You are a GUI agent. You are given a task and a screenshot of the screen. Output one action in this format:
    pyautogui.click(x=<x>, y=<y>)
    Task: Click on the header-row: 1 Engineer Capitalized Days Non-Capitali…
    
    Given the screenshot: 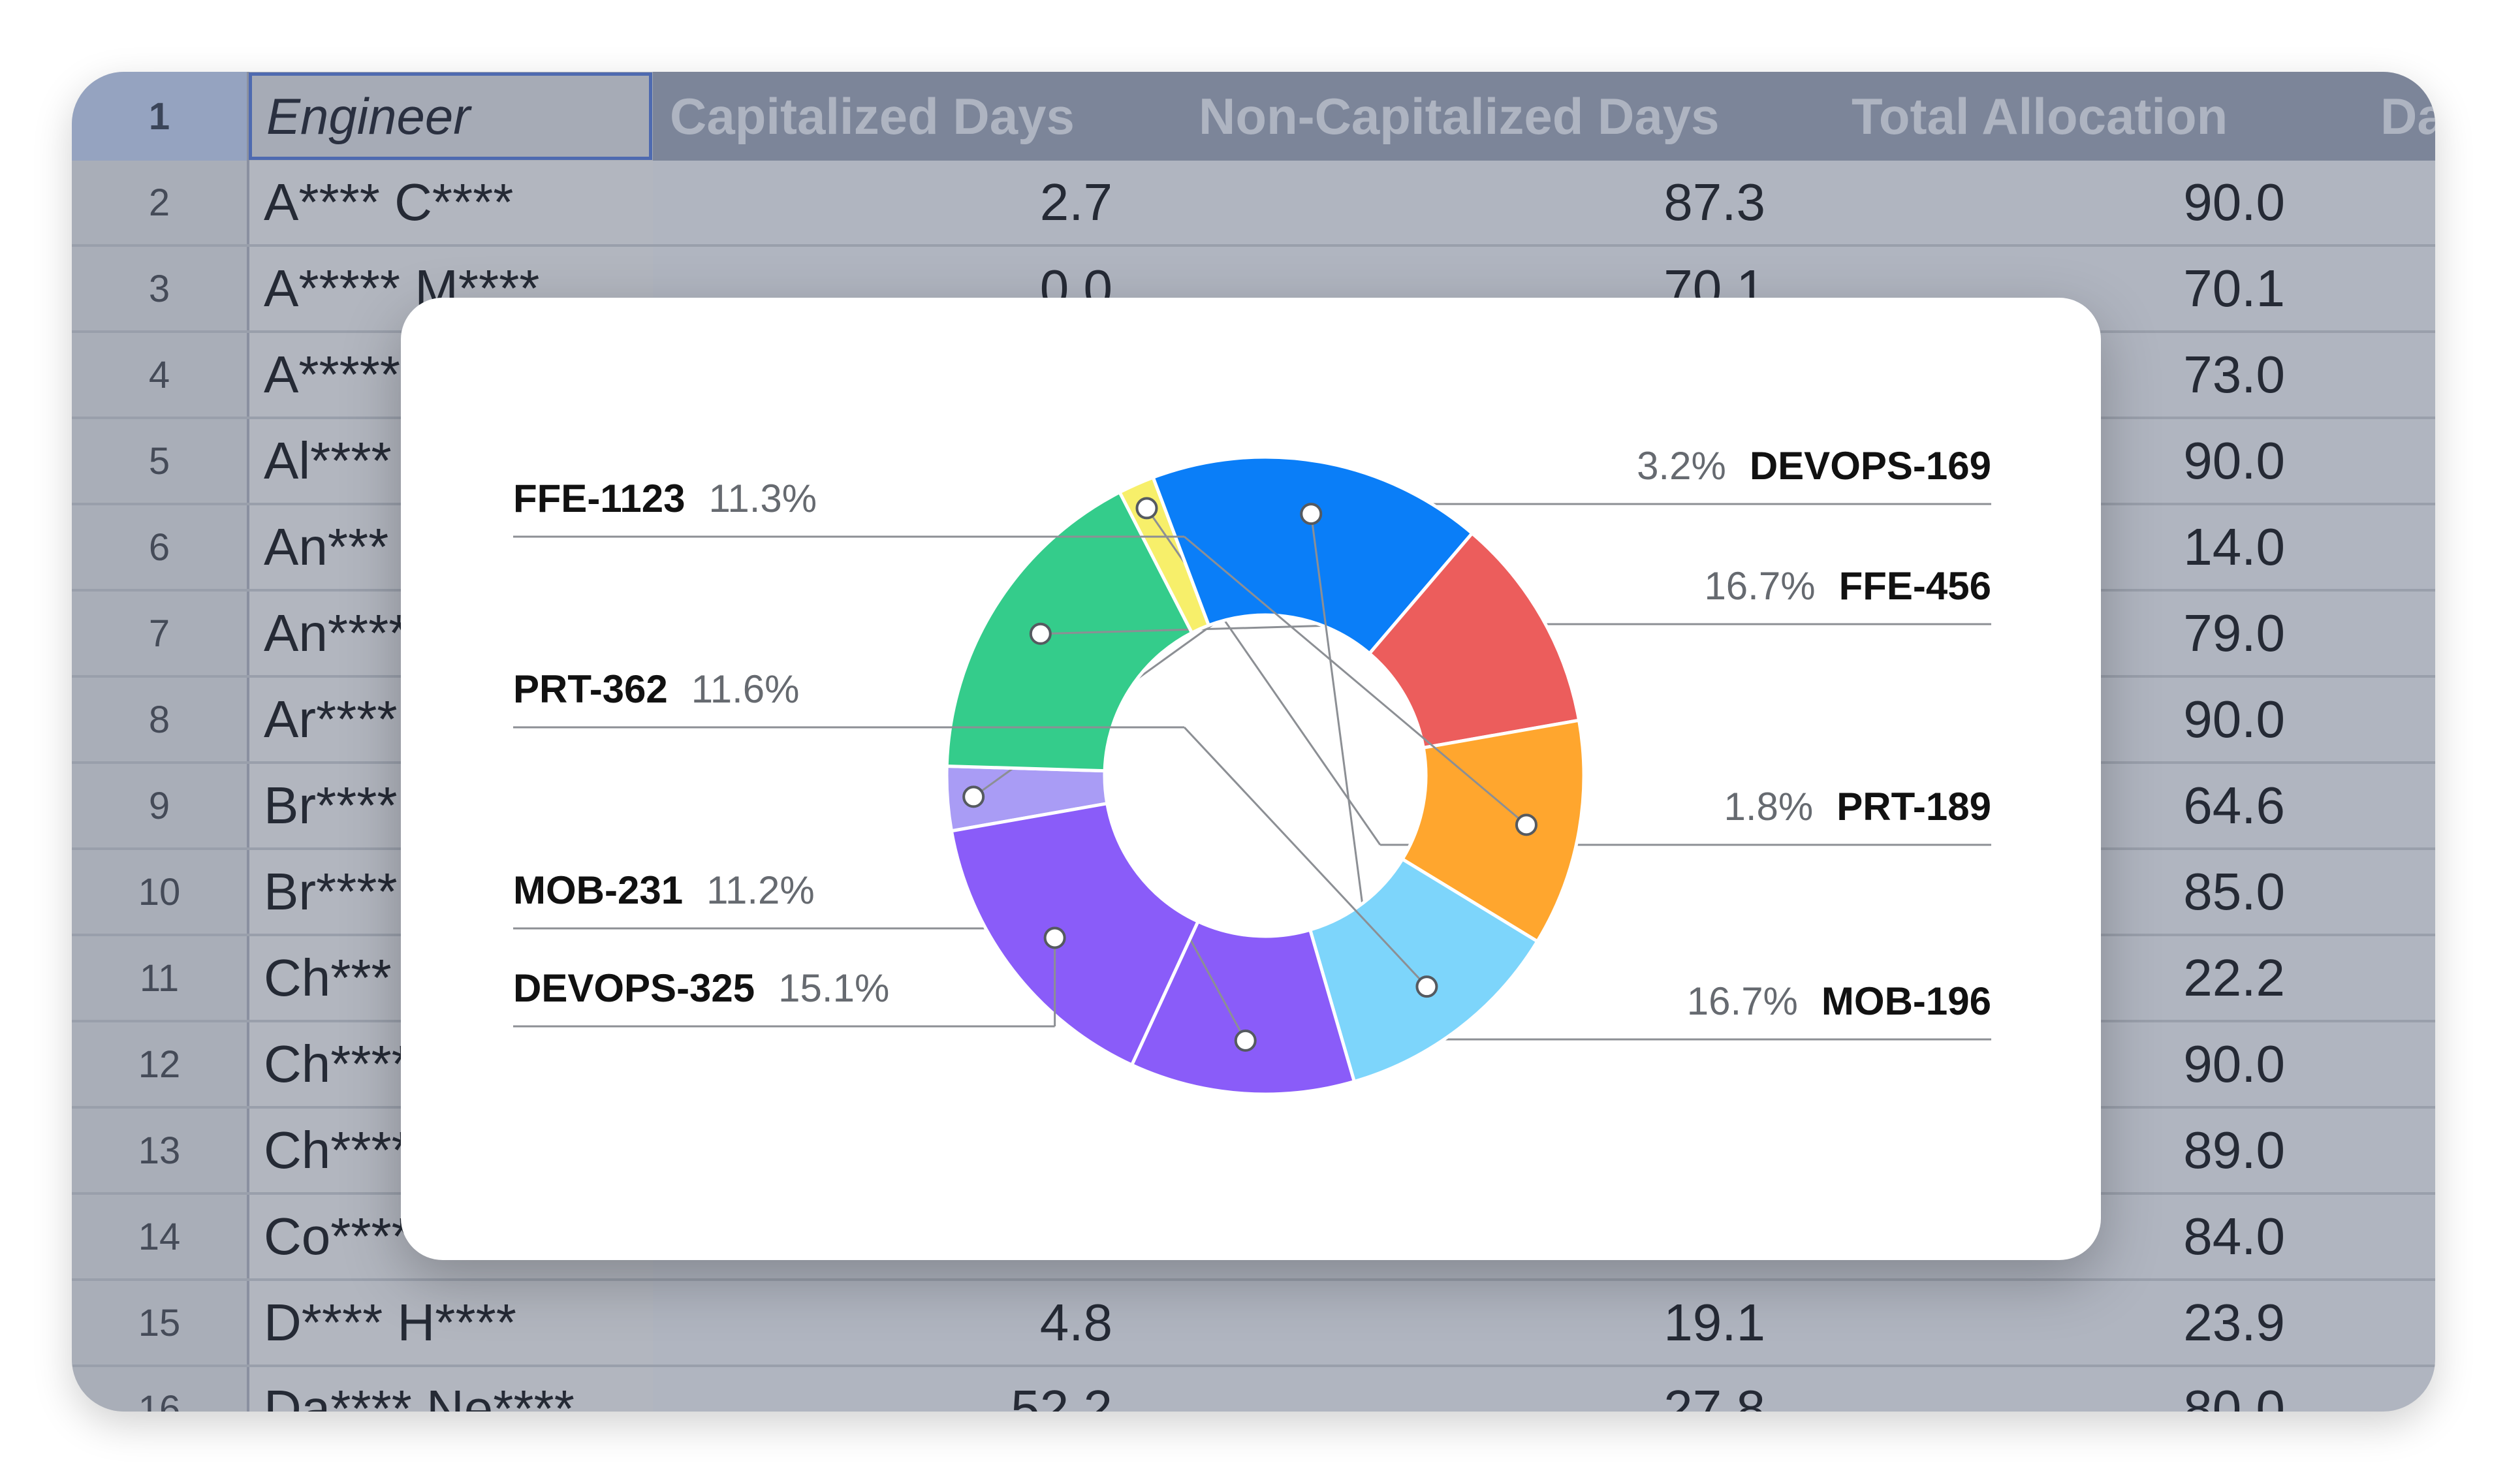 What is the action you would take?
    pyautogui.click(x=1253, y=117)
    